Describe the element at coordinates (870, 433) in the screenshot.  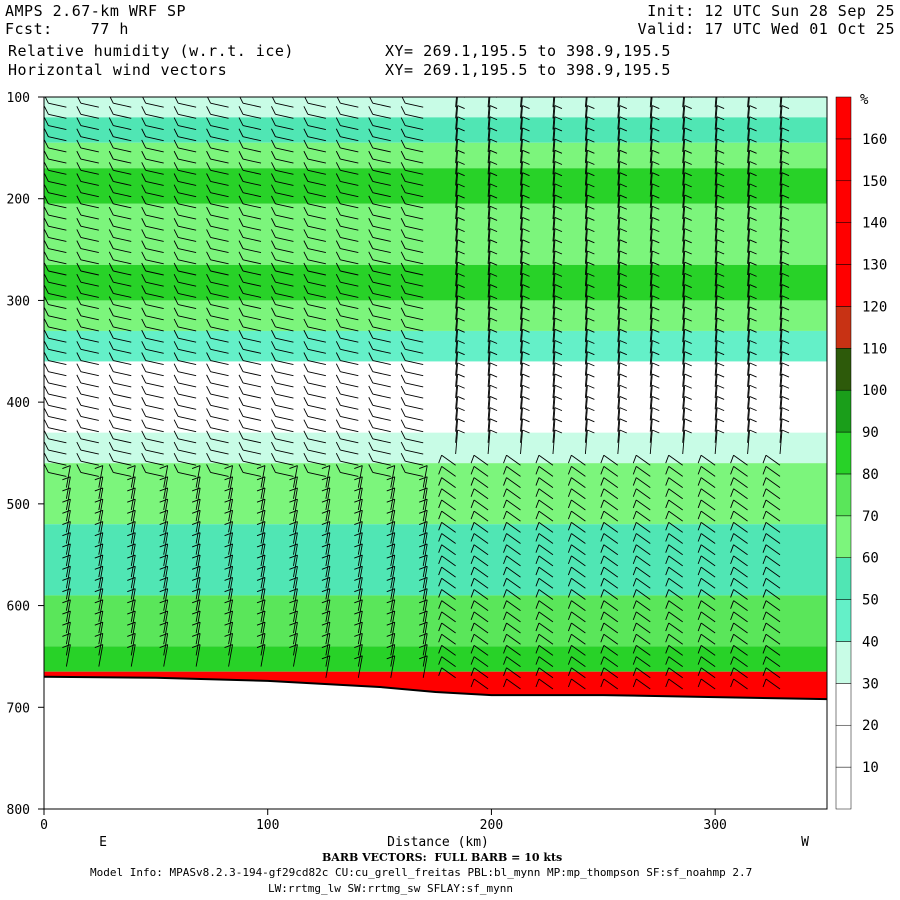
I see `colorbar-label: 90` at that location.